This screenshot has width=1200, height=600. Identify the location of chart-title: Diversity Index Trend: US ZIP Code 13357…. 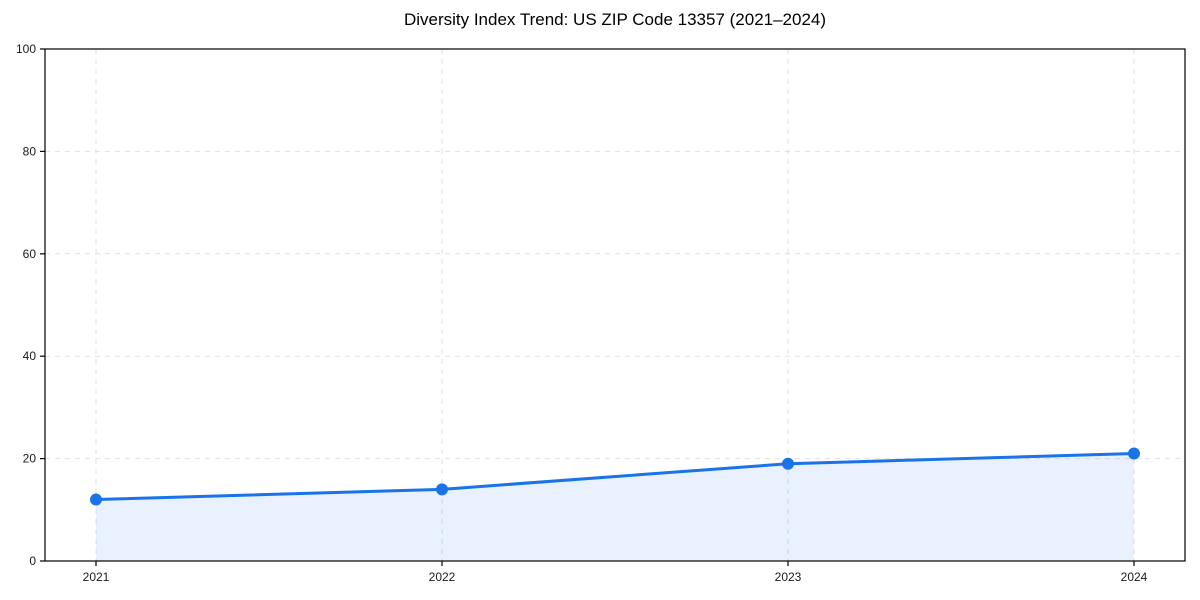
(615, 19).